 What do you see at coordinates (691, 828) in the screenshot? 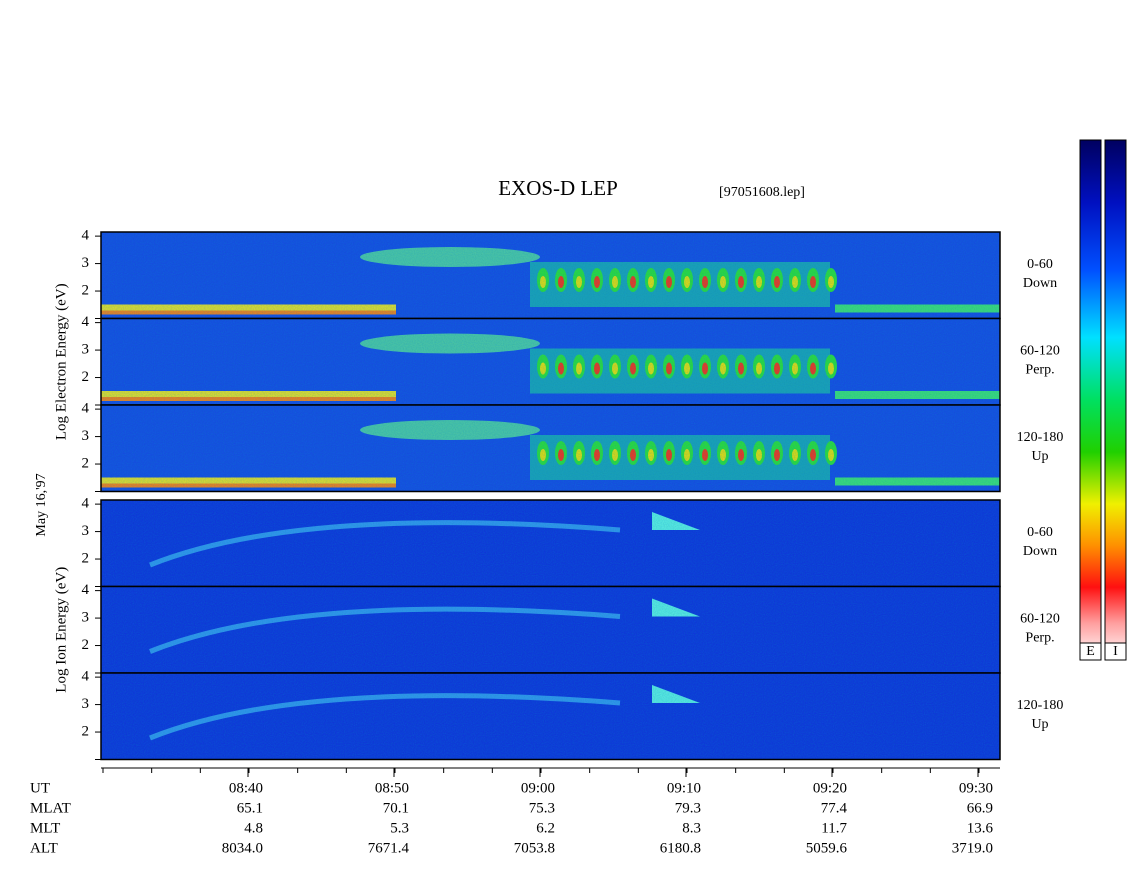
I see `ephemeris-value: 8.3` at bounding box center [691, 828].